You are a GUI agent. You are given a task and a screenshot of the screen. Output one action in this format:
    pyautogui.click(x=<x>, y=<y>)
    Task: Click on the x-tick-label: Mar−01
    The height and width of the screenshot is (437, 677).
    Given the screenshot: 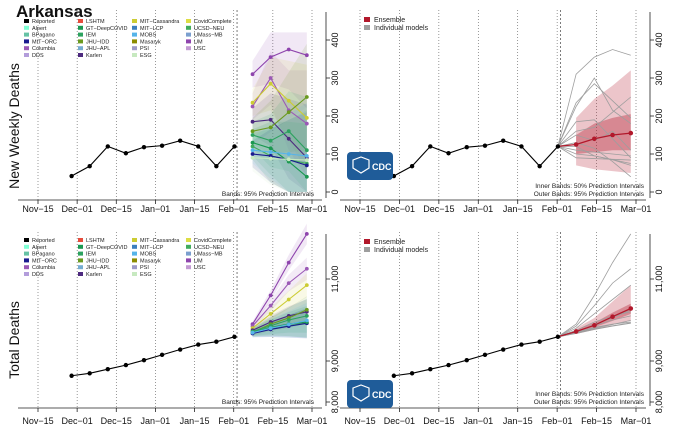 What is the action you would take?
    pyautogui.click(x=636, y=421)
    